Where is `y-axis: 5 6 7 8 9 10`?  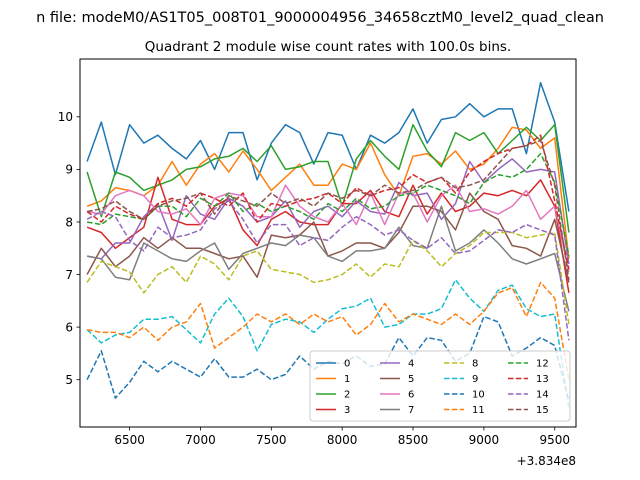
y-axis: 5 6 7 8 9 10 is located at coordinates (69, 248).